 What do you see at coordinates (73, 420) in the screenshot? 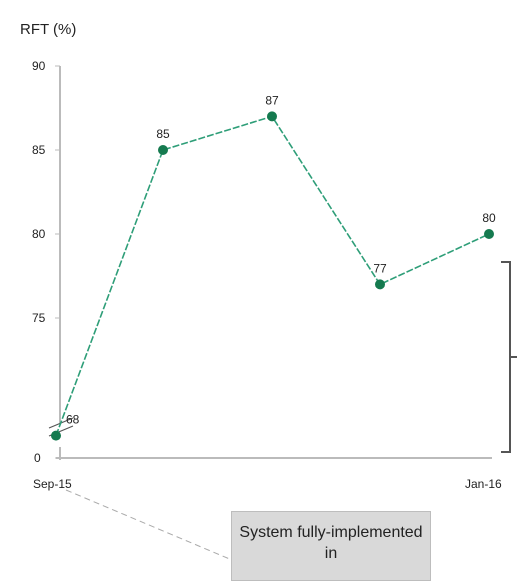
I see `data-label: 68` at bounding box center [73, 420].